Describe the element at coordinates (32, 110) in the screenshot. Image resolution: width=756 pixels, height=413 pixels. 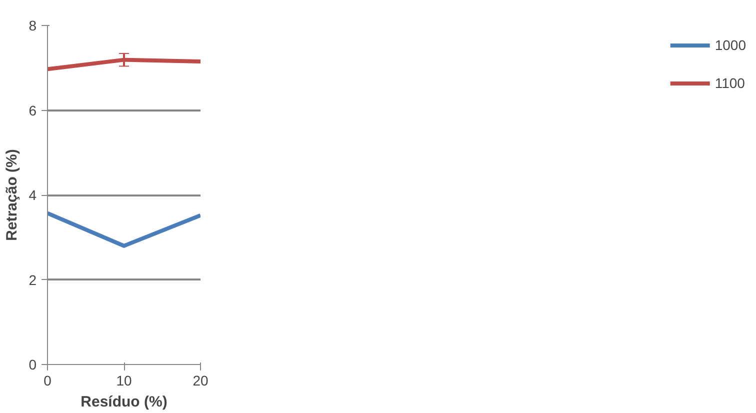
I see `y-tick-label: 6` at that location.